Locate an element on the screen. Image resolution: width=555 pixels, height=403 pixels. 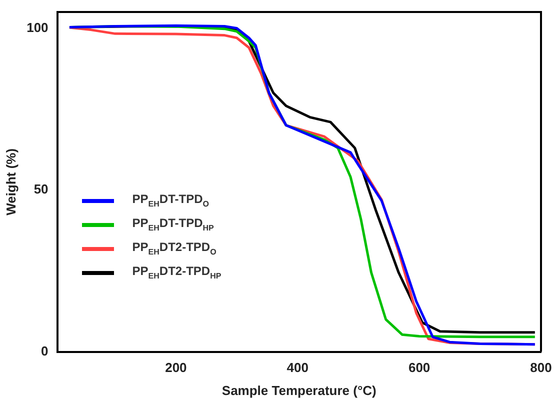
y-tick-label: 50 is located at coordinates (41, 189).